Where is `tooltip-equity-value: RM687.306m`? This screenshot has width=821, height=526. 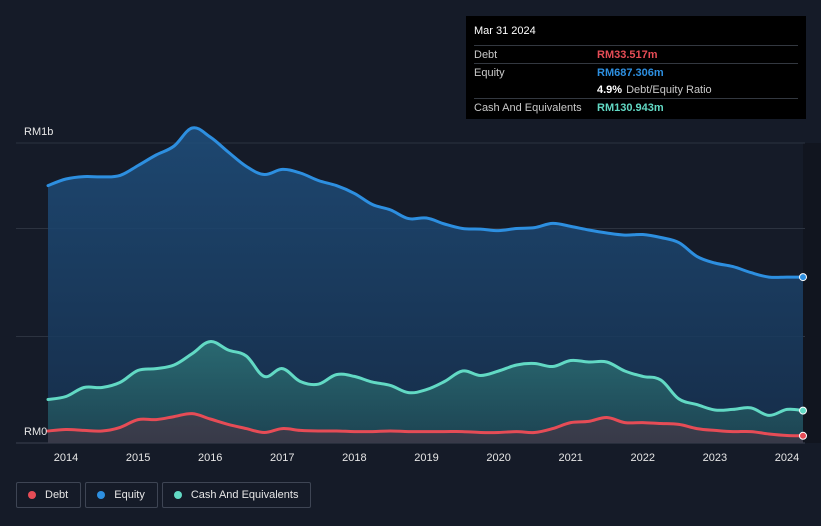
tooltip-equity-value: RM687.306m is located at coordinates (630, 72).